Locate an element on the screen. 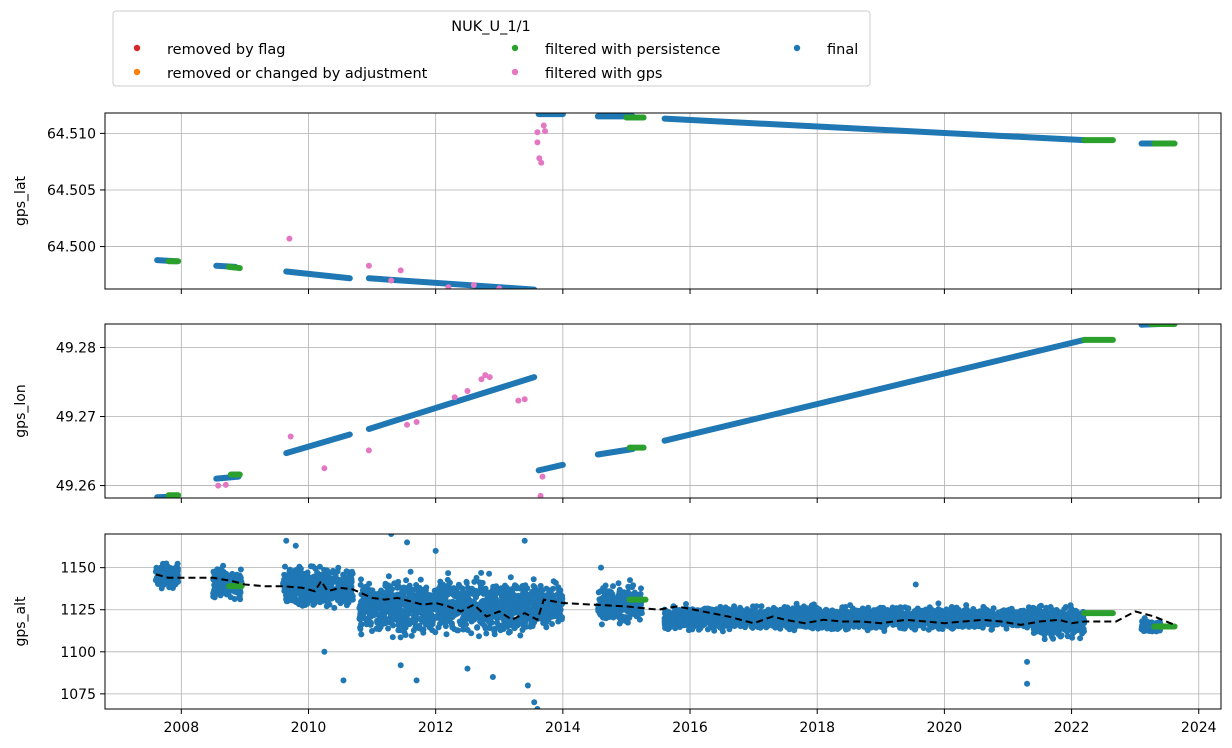 Image resolution: width=1232 pixels, height=748 pixels. y-tick-label: 49.28 is located at coordinates (76, 348).